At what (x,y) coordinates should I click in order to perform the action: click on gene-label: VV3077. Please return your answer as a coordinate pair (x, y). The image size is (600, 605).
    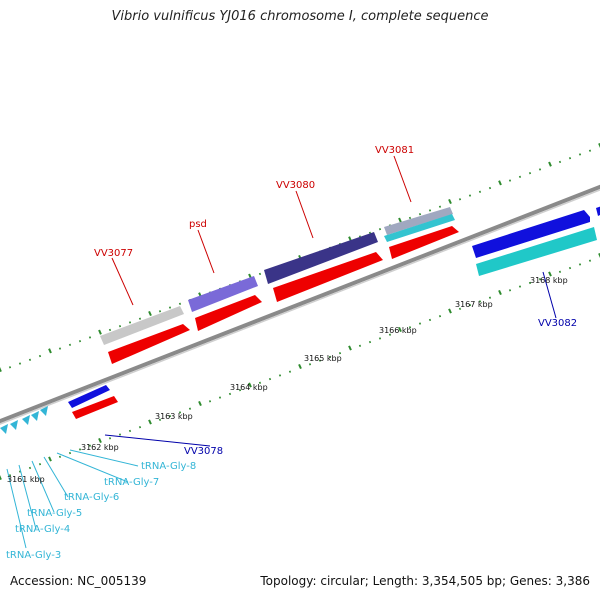
    Looking at the image, I should click on (113, 253).